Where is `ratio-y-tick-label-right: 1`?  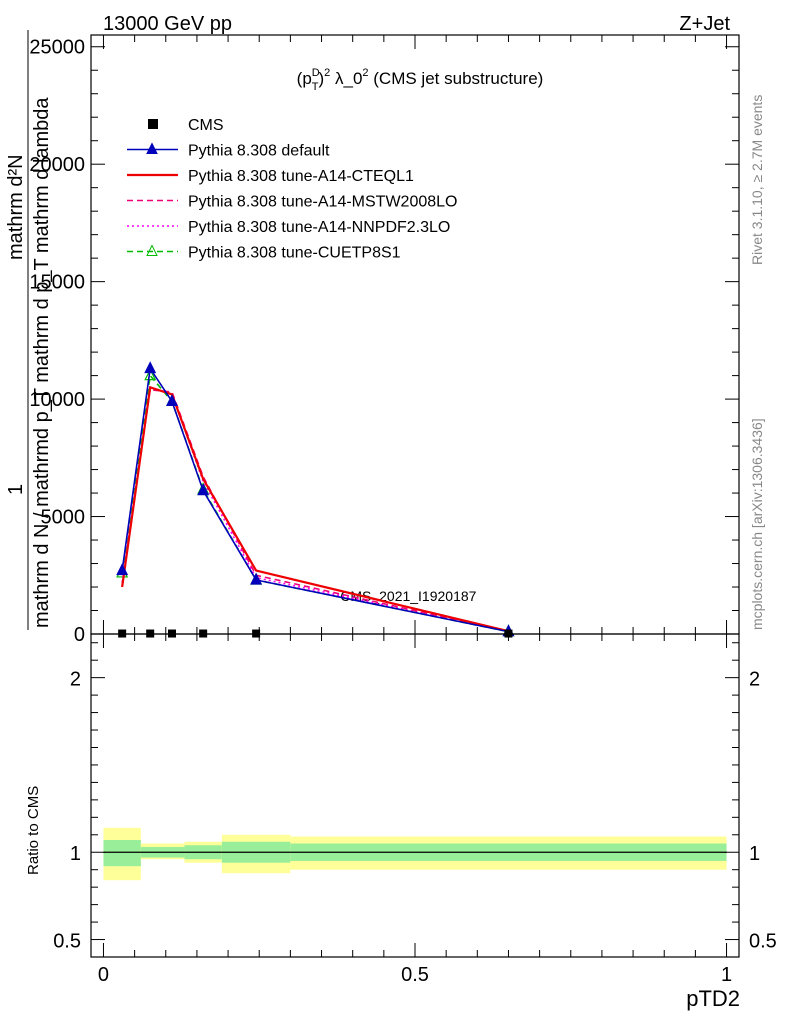
ratio-y-tick-label-right: 1 is located at coordinates (754, 854).